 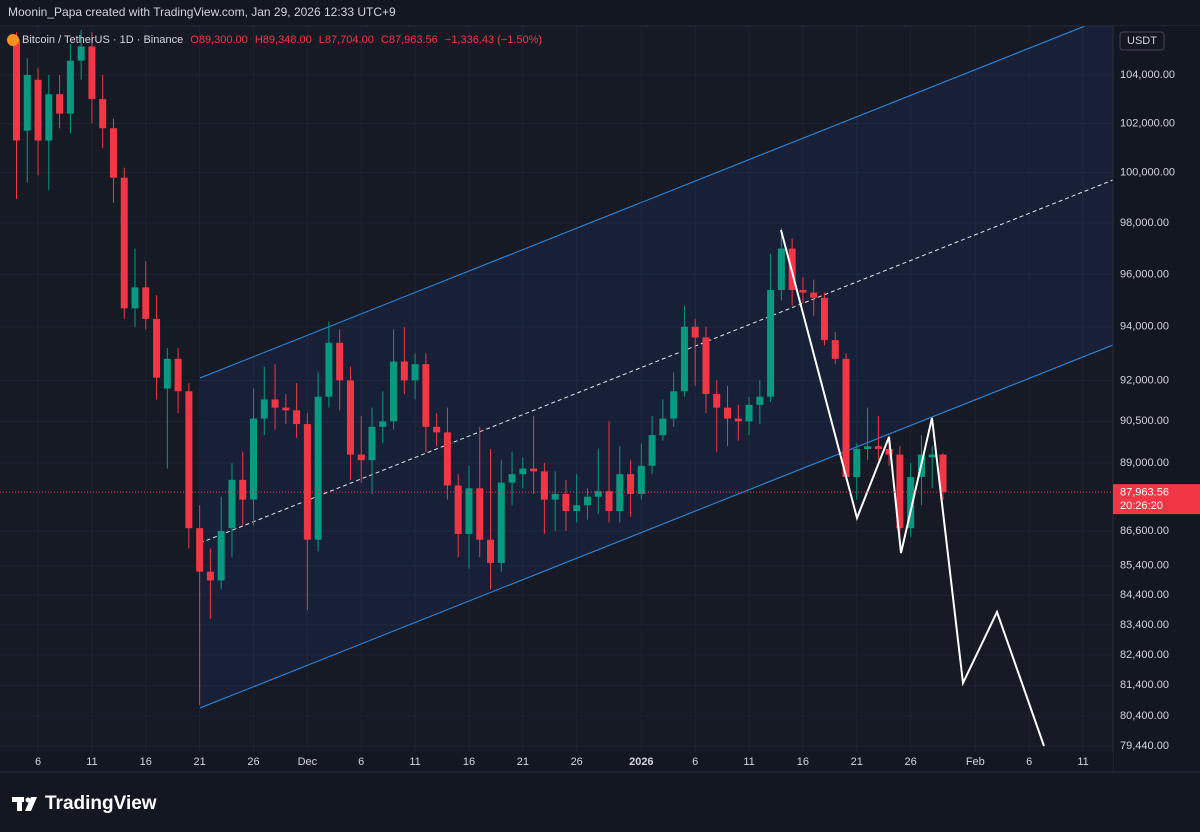 What do you see at coordinates (1141, 506) in the screenshot?
I see `countdown: 20:26:20` at bounding box center [1141, 506].